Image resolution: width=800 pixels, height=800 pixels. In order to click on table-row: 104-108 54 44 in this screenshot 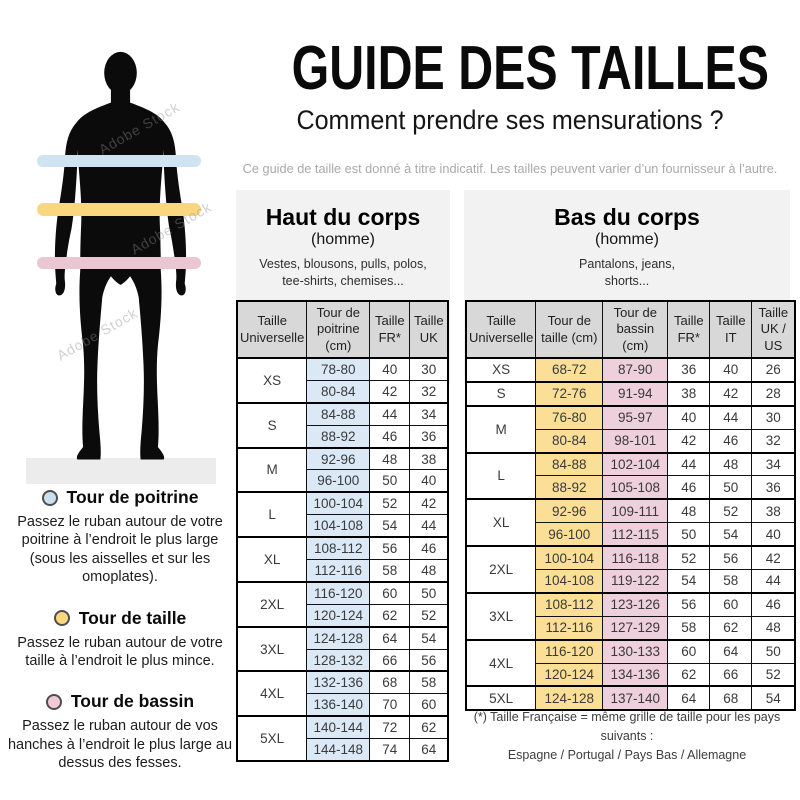, I will do `click(343, 526)`.